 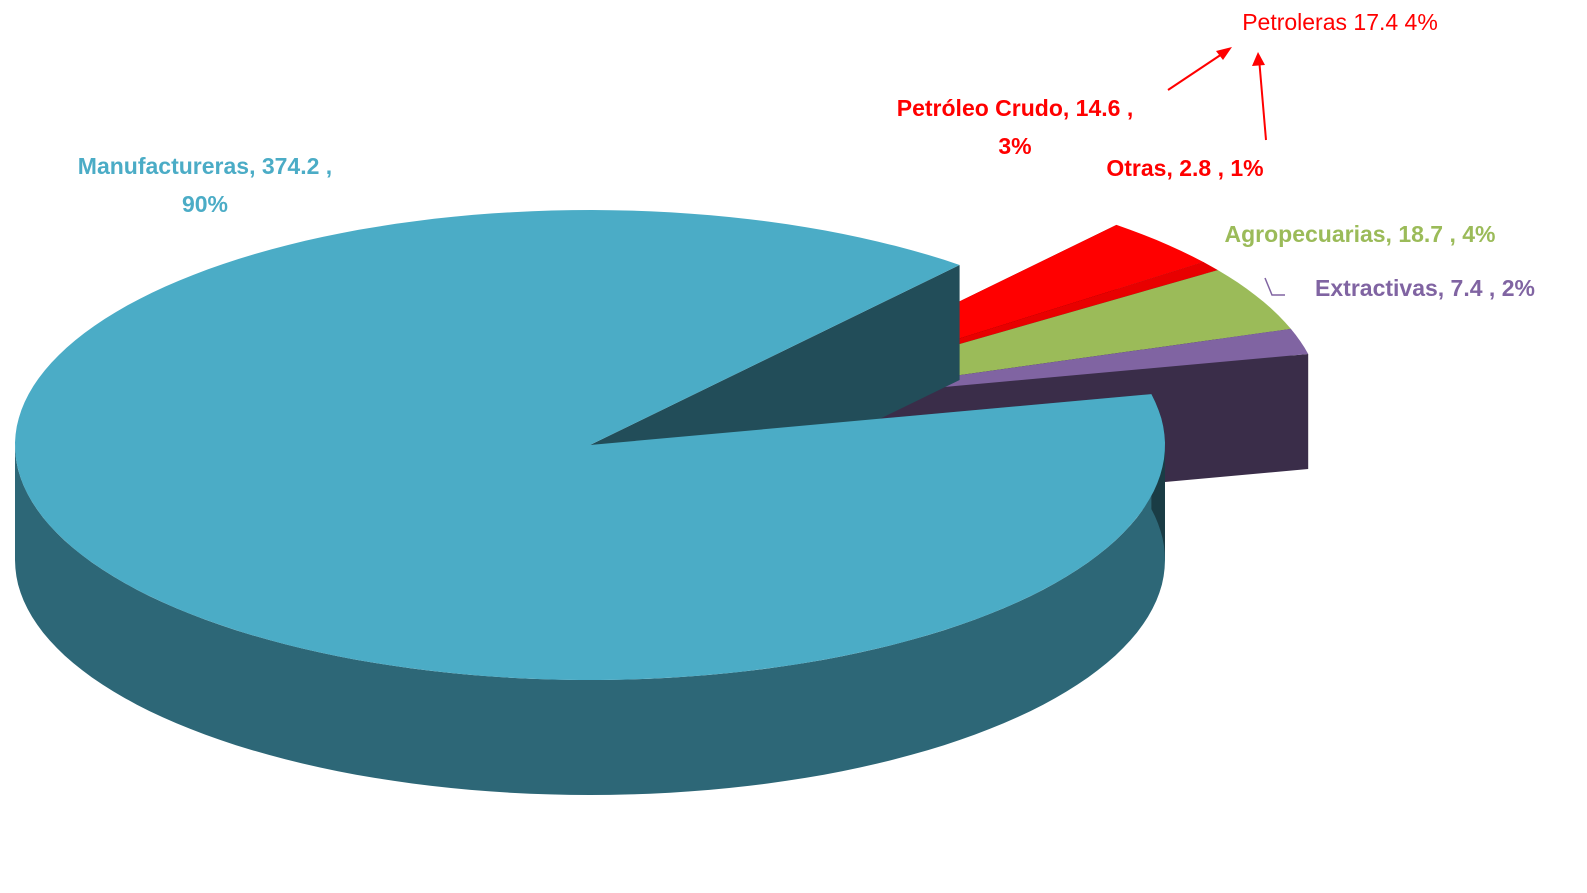 I want to click on data-label: Agropecuarias, 18.7 , 4%, so click(x=1359, y=234).